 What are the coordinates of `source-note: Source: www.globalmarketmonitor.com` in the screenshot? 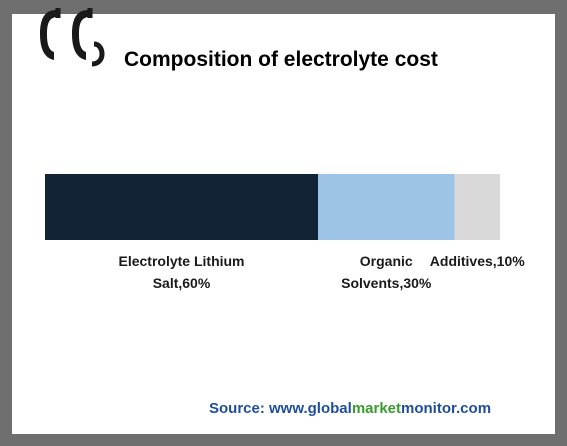 It's located at (350, 408).